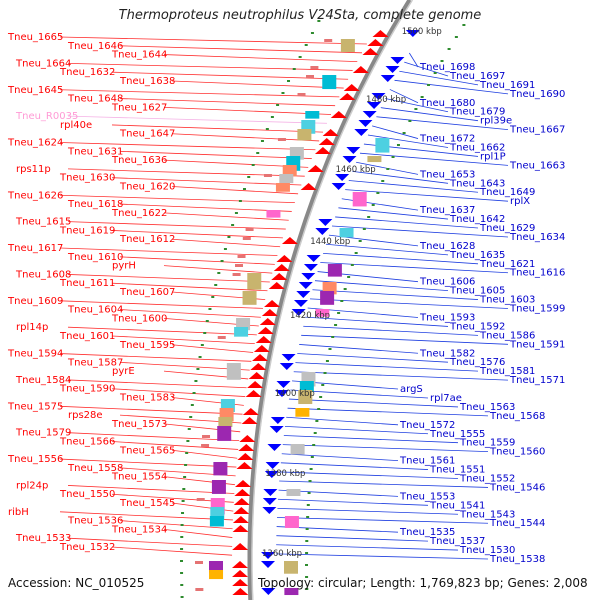 The image size is (600, 600). Describe the element at coordinates (507, 371) in the screenshot. I see `gene-label-right: Tneu_1581` at that location.